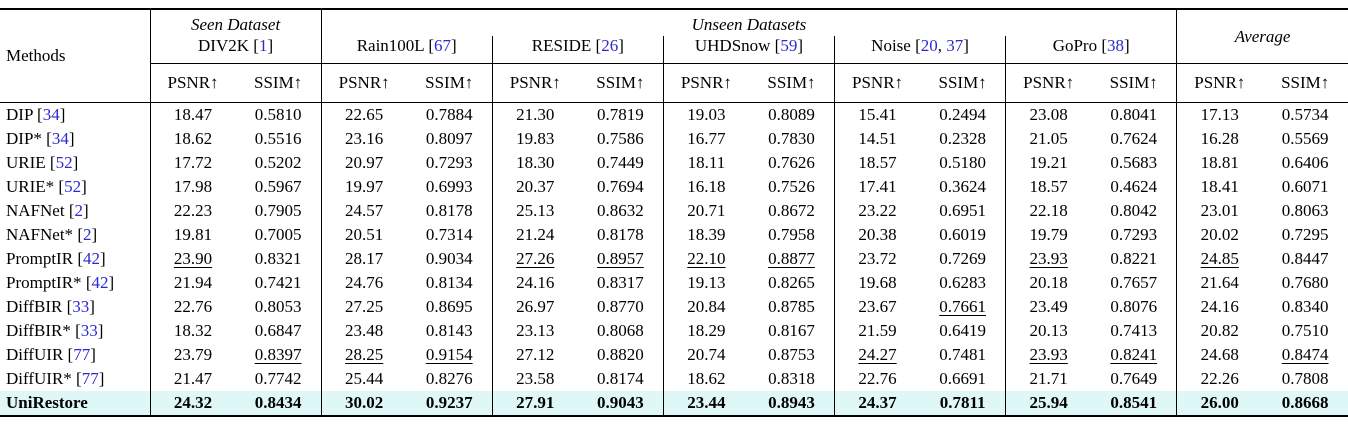  Describe the element at coordinates (1305, 258) in the screenshot. I see `value-cell: 0.8447` at that location.